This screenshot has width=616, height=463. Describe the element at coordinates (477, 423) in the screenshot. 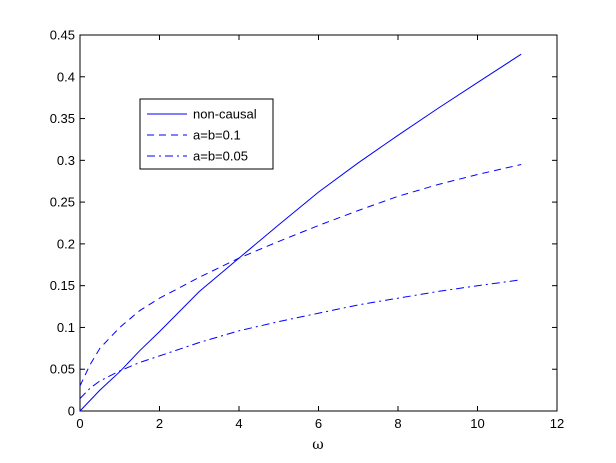

I see `x-tick-label: 10` at that location.